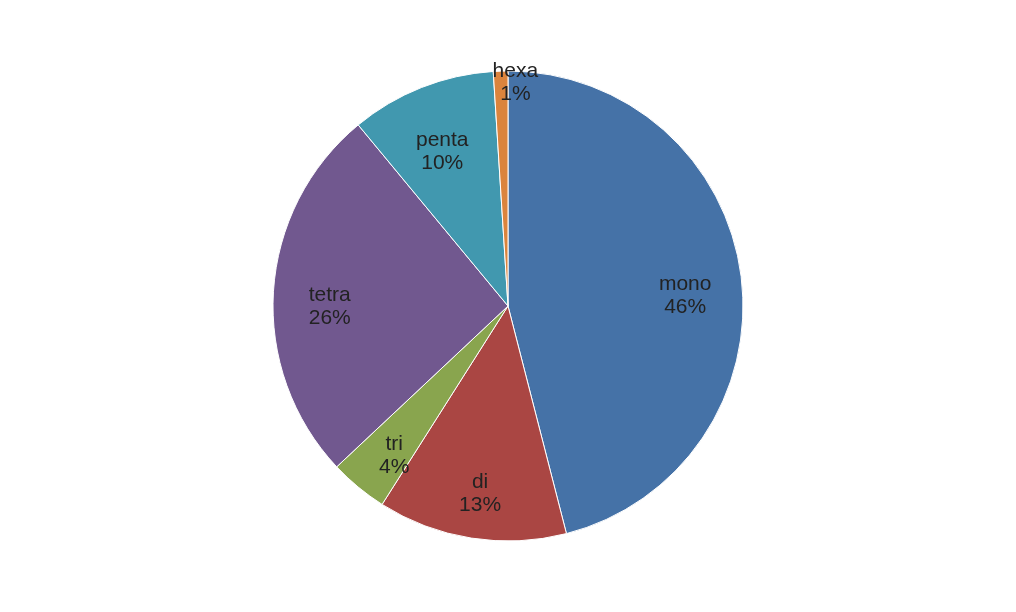 Image resolution: width=1016 pixels, height=612 pixels. I want to click on data-label: 10%, so click(442, 161).